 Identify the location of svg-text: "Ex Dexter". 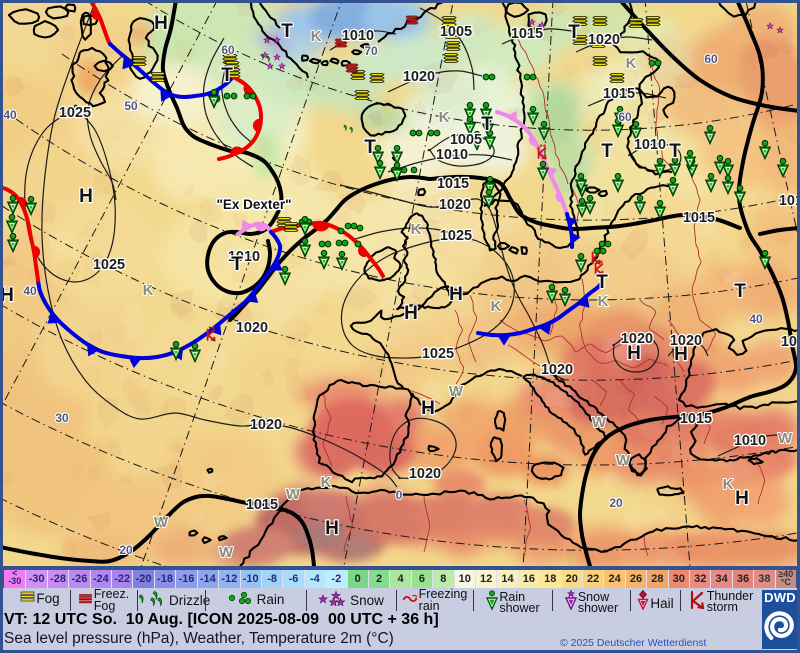
(253, 204).